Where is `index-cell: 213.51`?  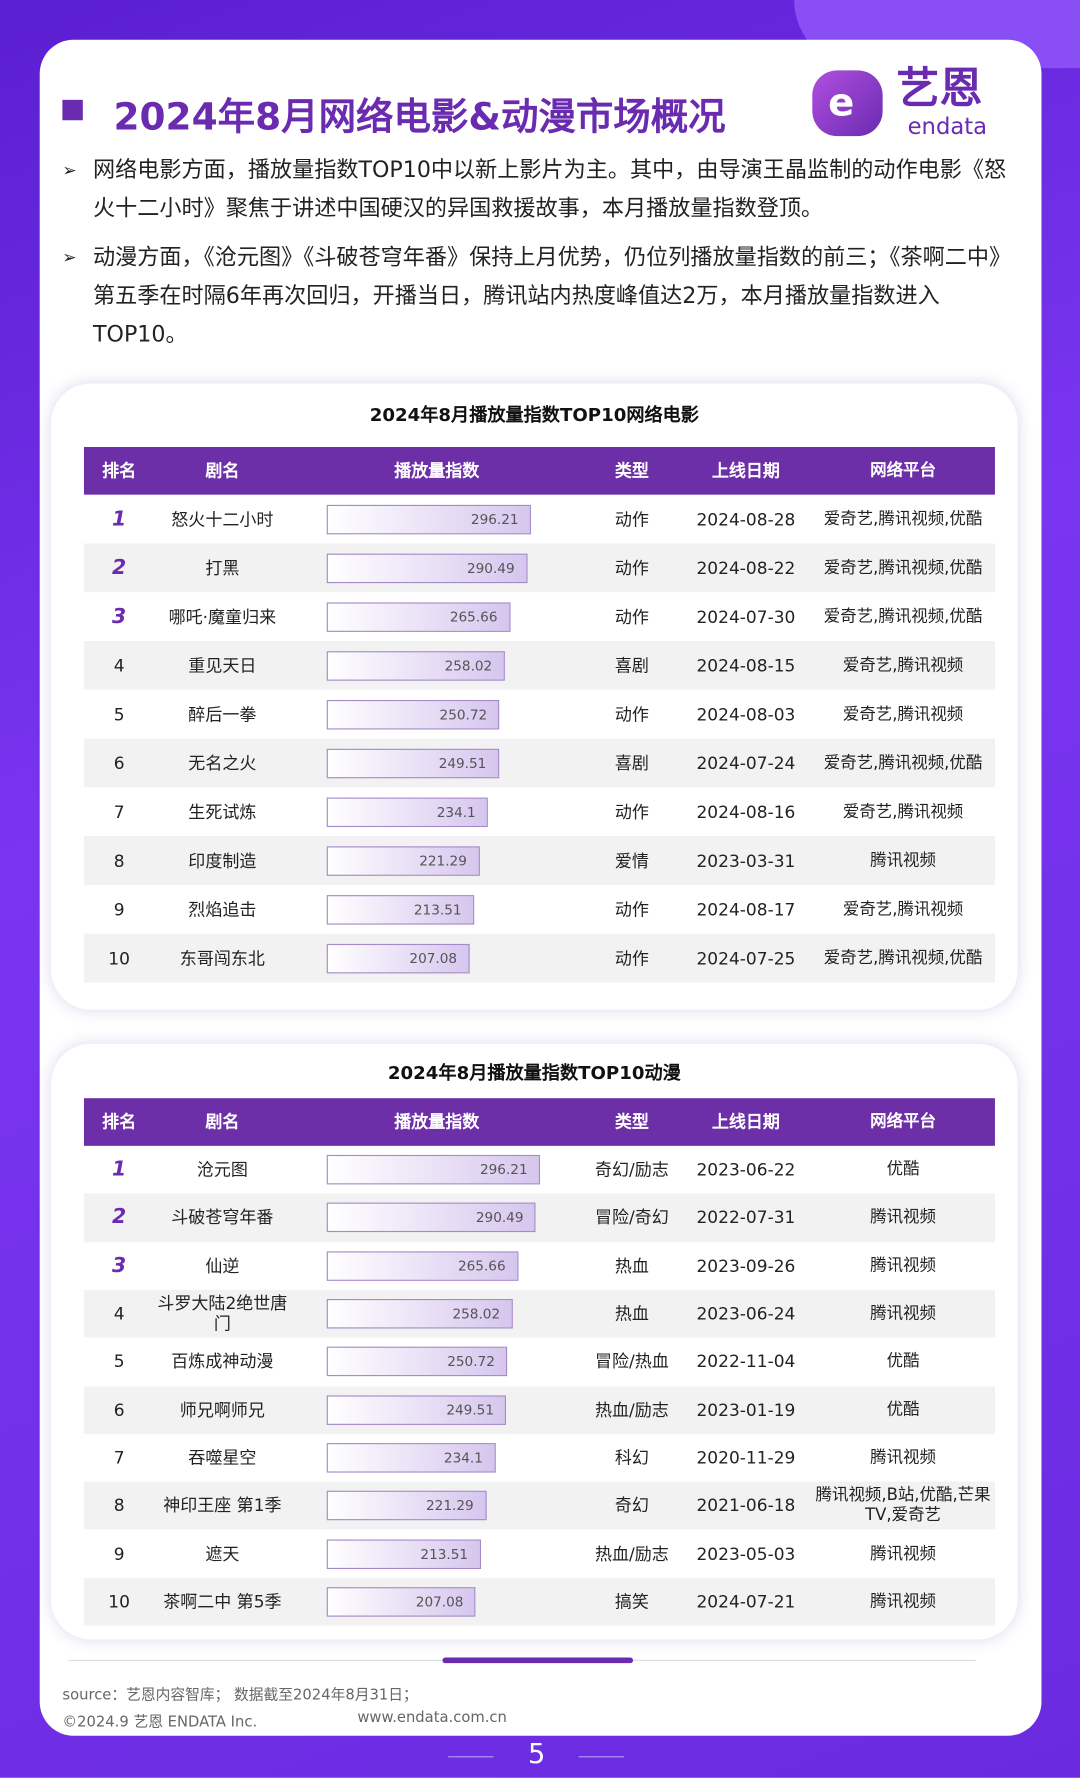 index-cell: 213.51 is located at coordinates (436, 909).